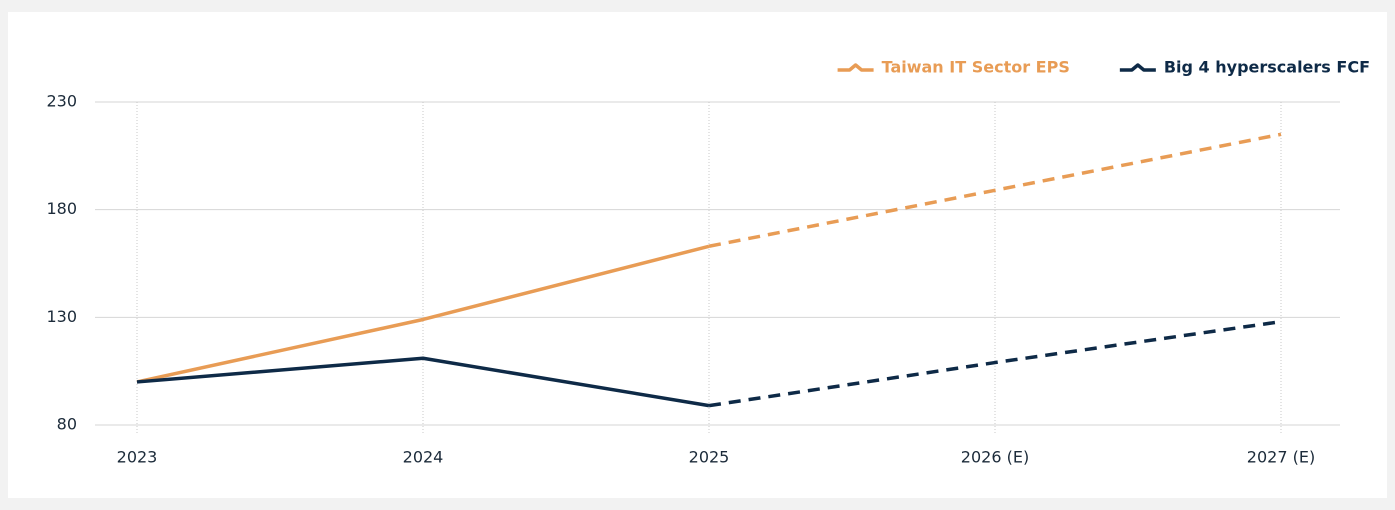 The width and height of the screenshot is (1395, 510). I want to click on legend-label: Taiwan IT Sector EPS, so click(976, 67).